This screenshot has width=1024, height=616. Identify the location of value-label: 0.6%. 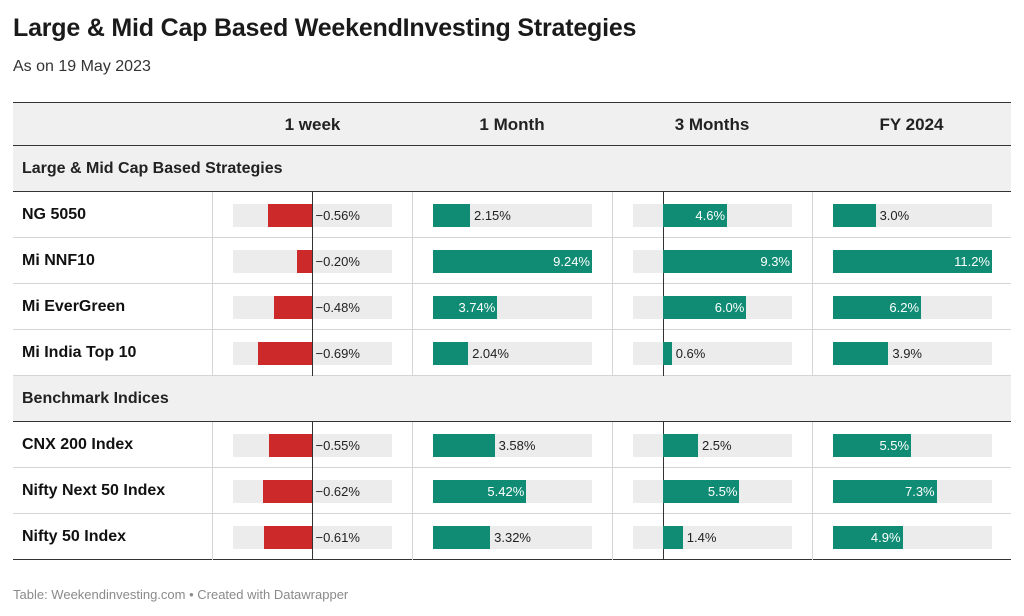
(690, 353).